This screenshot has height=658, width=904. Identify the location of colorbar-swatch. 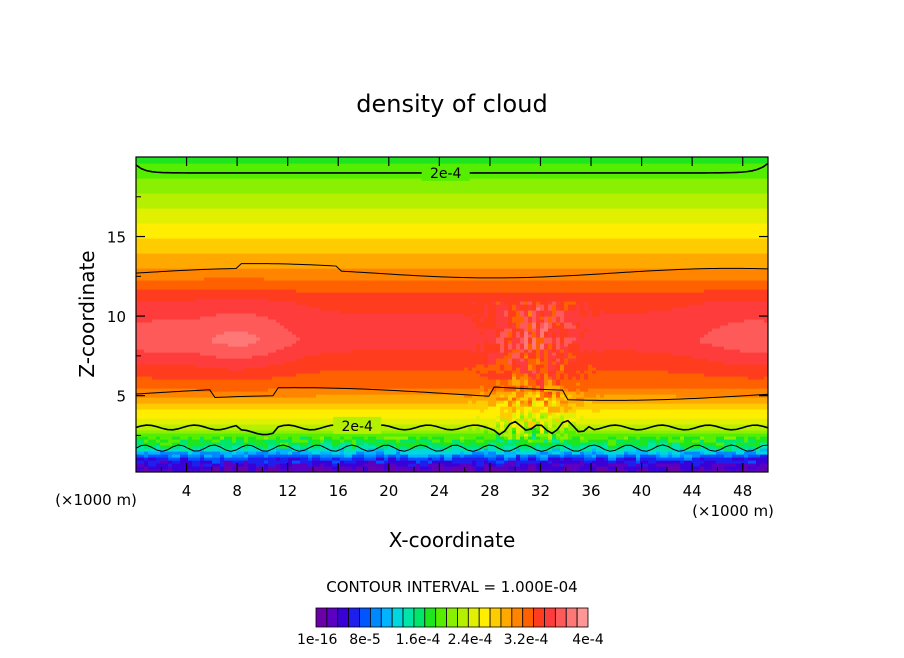
(517, 617).